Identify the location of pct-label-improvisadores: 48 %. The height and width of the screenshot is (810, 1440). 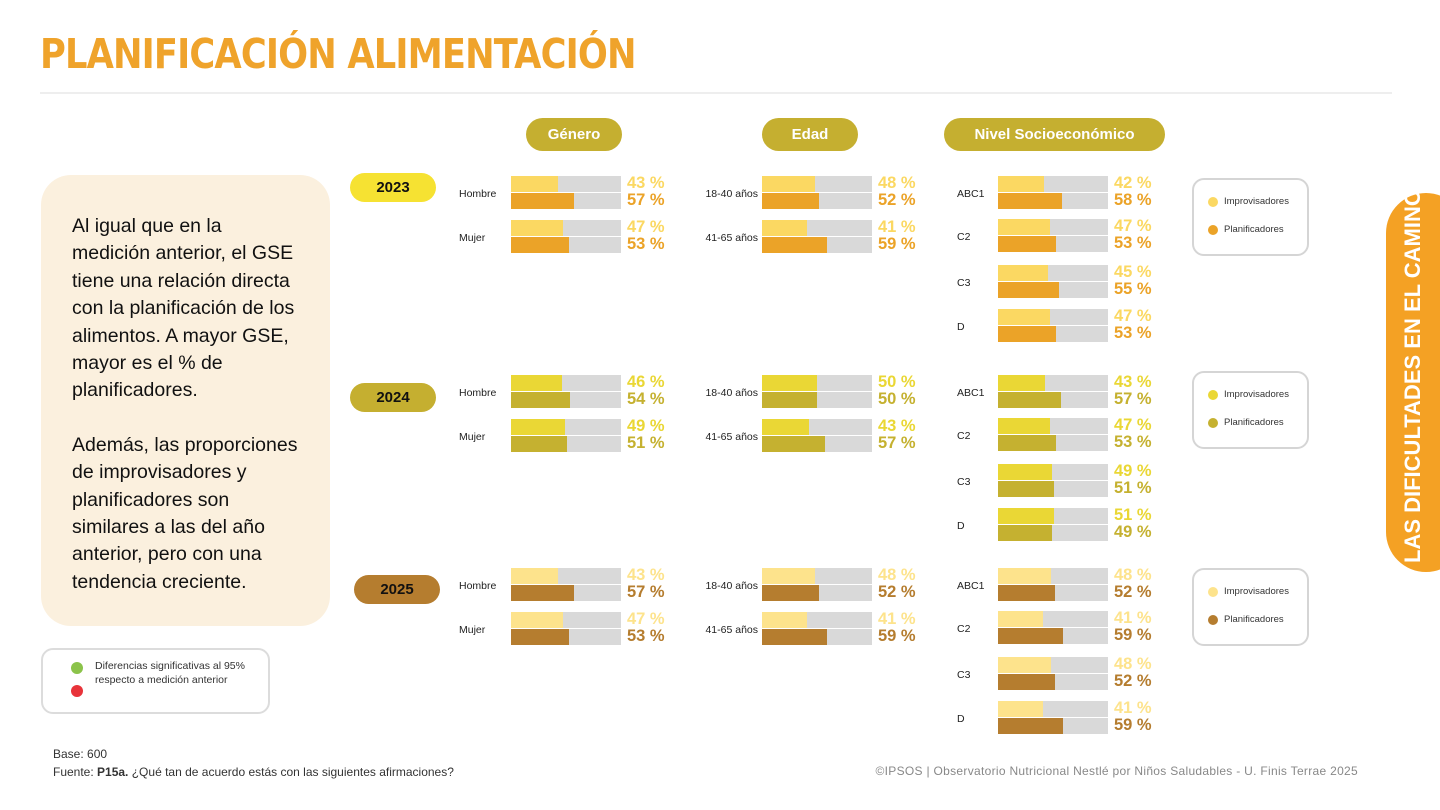
(1133, 575).